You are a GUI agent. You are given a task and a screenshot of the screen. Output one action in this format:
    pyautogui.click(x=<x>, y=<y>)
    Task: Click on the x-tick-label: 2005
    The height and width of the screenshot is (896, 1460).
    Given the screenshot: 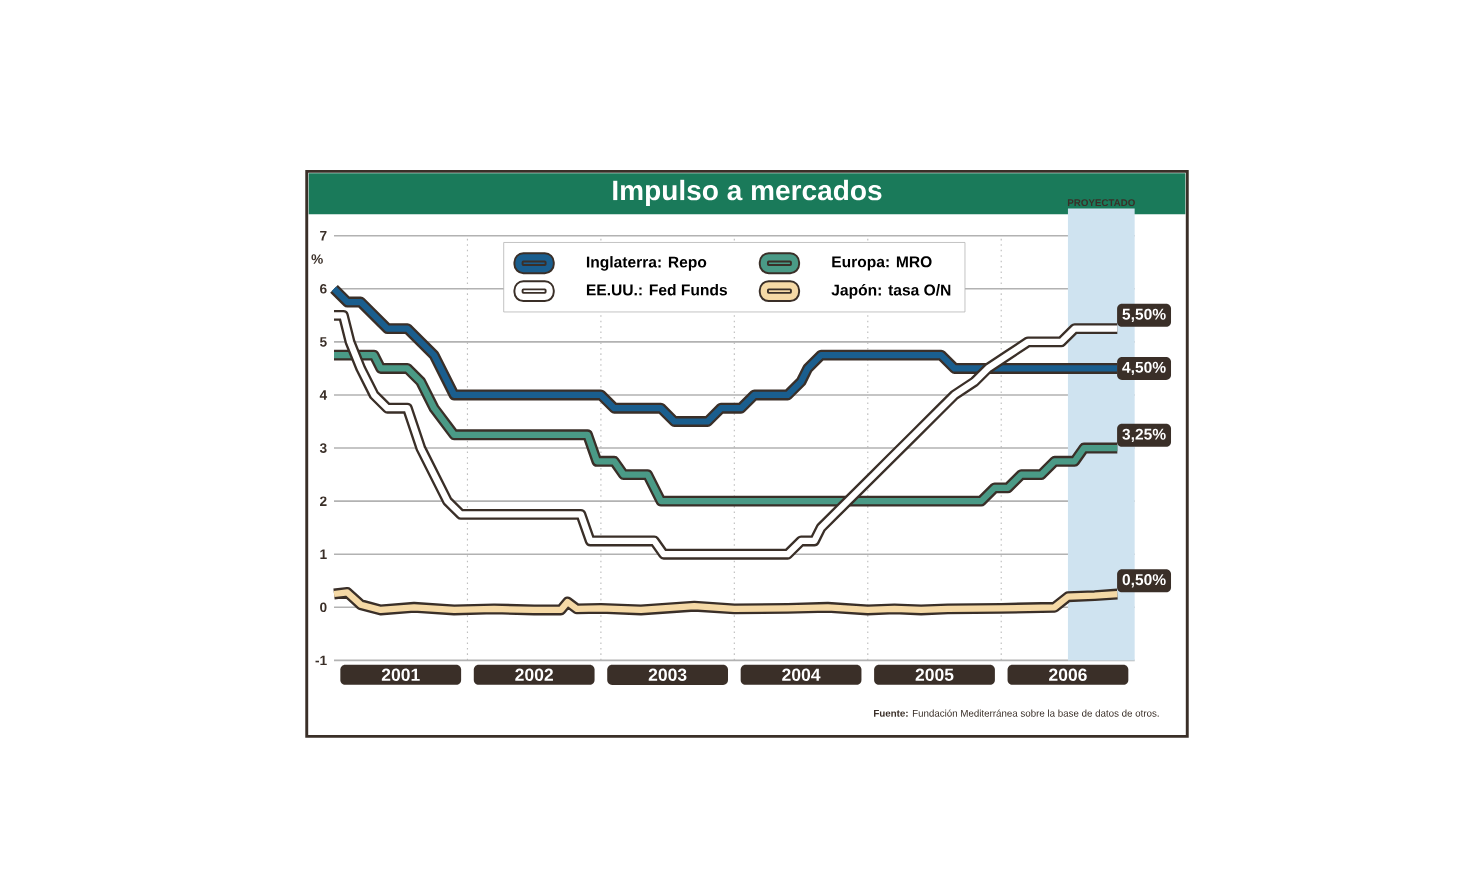 What is the action you would take?
    pyautogui.click(x=934, y=674)
    